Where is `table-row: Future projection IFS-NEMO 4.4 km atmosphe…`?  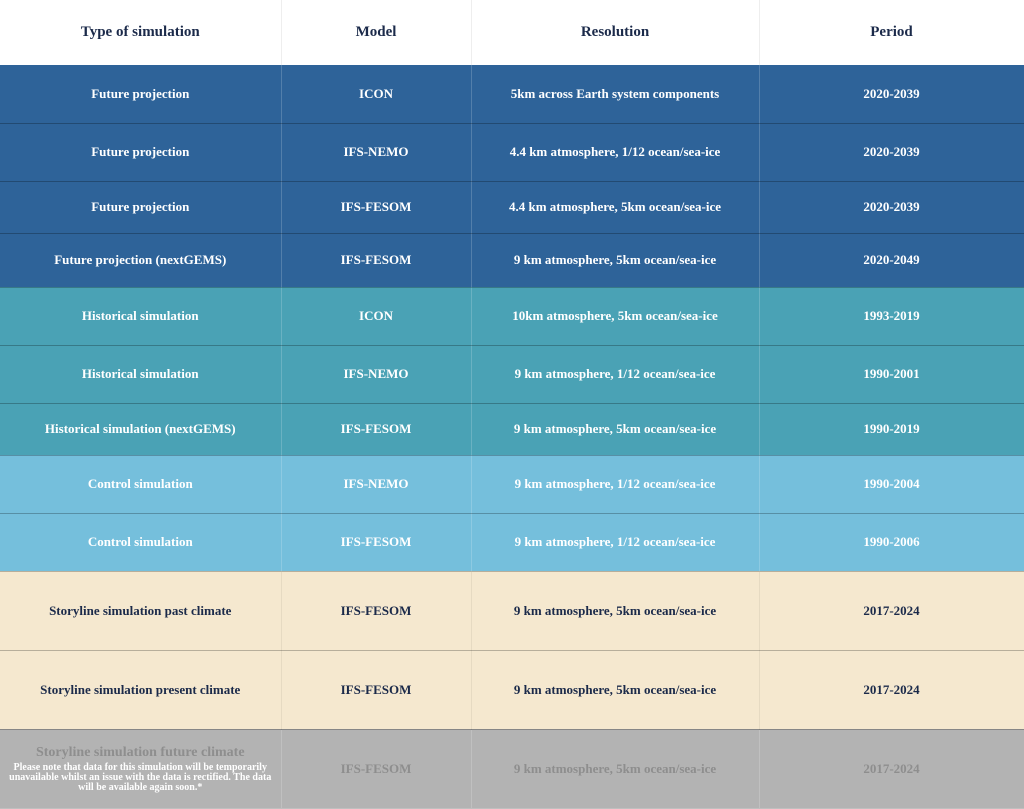
table-row: Future projection IFS-NEMO 4.4 km atmosphe… is located at coordinates (512, 152).